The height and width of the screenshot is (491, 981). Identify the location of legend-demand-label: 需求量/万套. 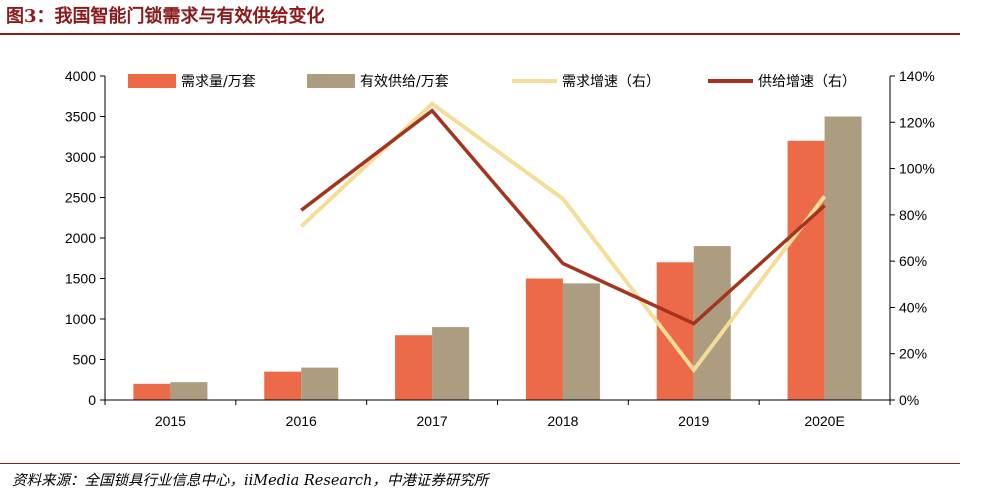
(218, 82).